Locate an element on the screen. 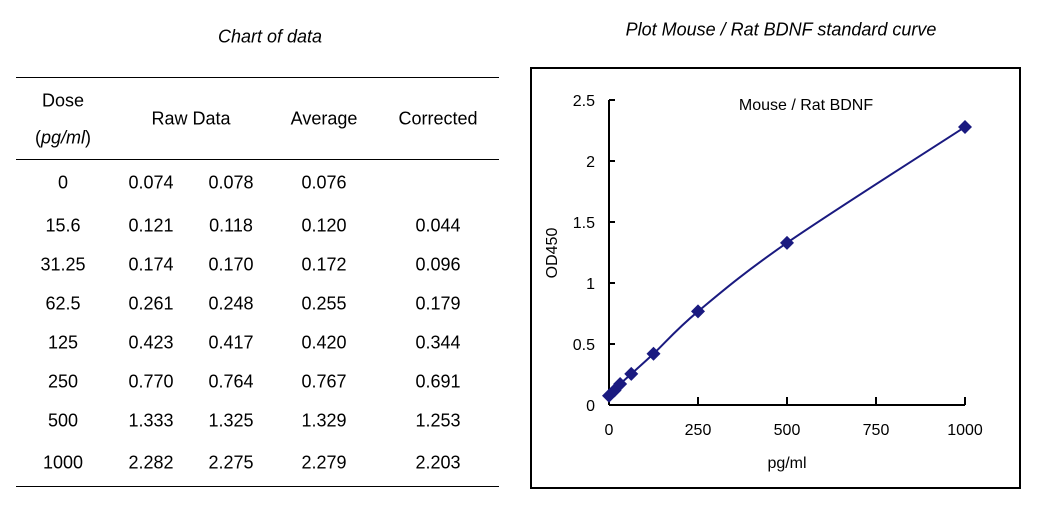  y-tick-label: 1 is located at coordinates (590, 284).